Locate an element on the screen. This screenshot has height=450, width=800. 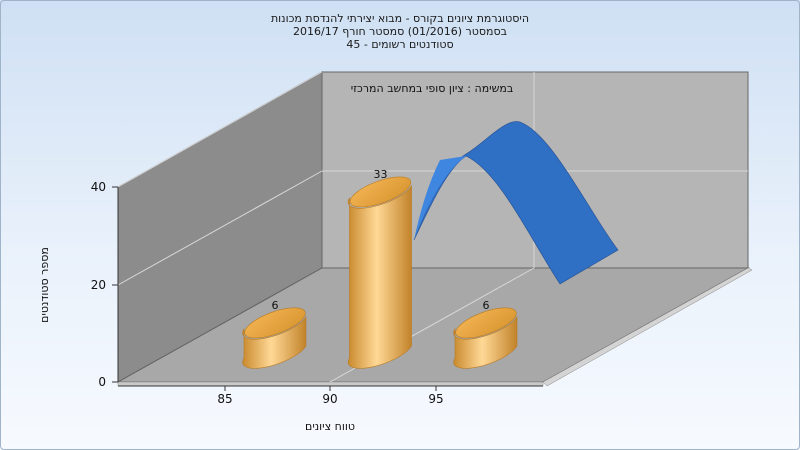
bar-value-label-85: 6 is located at coordinates (275, 305).